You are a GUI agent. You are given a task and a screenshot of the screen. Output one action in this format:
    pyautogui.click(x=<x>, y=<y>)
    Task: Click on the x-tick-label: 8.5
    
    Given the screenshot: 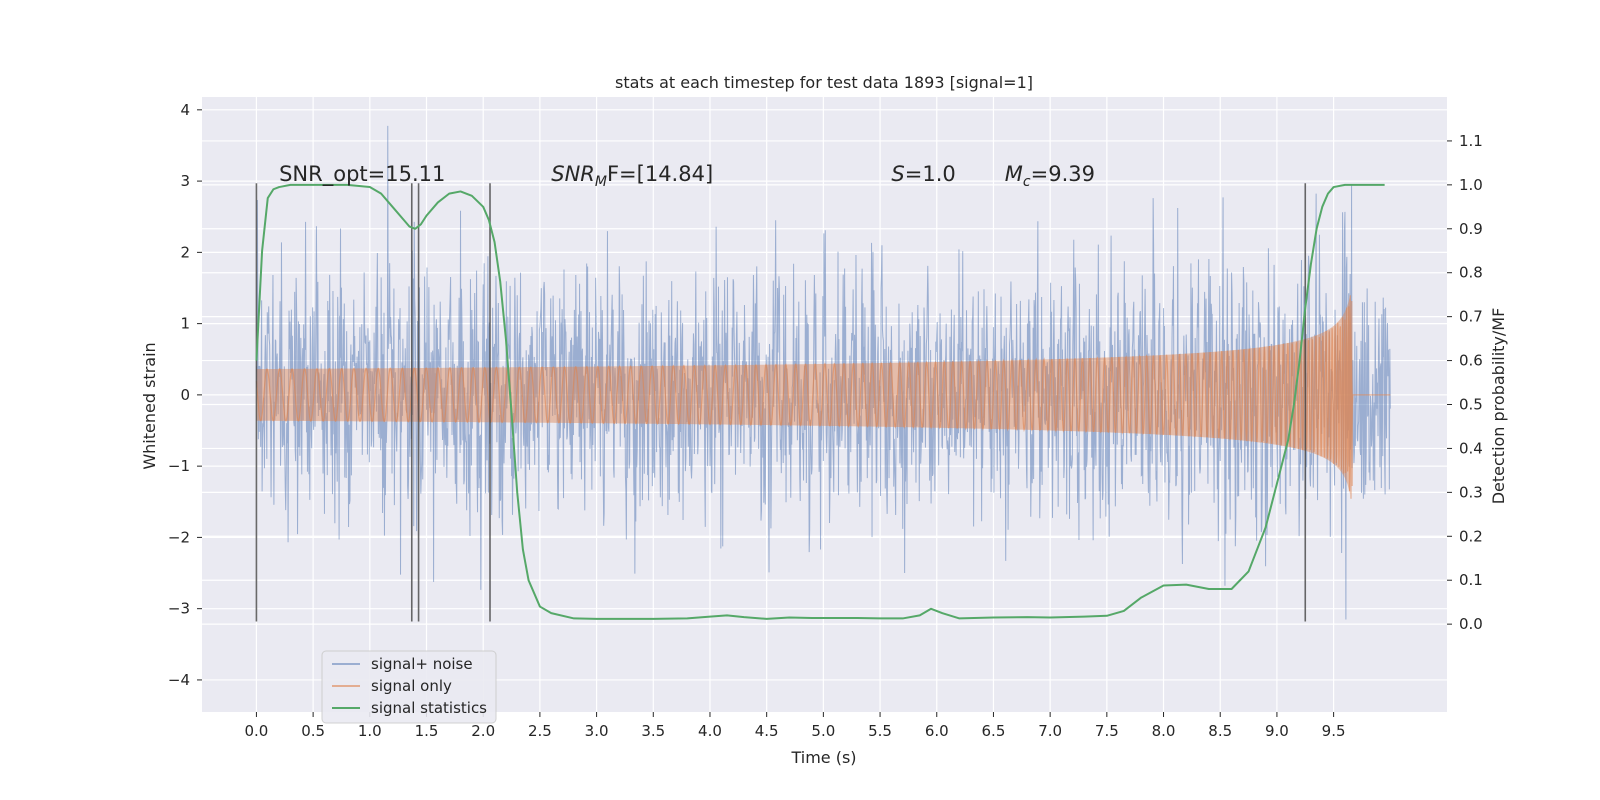 What is the action you would take?
    pyautogui.click(x=1220, y=731)
    